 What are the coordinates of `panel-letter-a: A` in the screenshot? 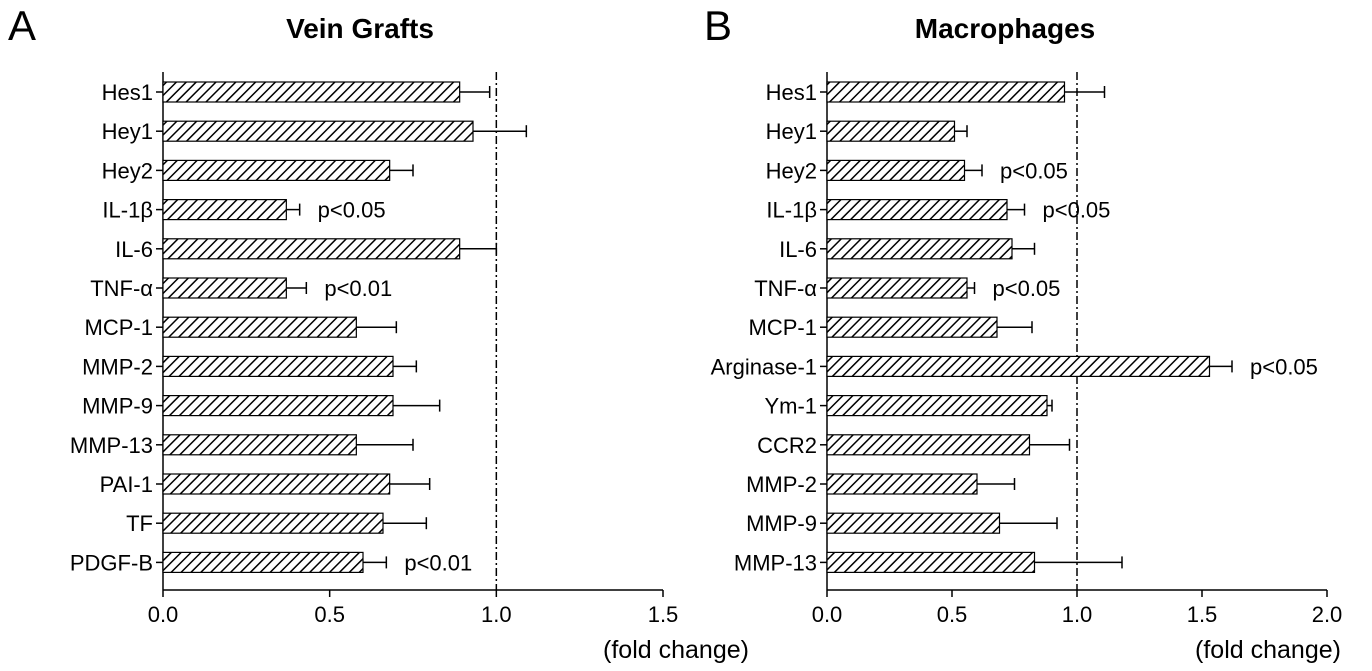 It's located at (22, 25).